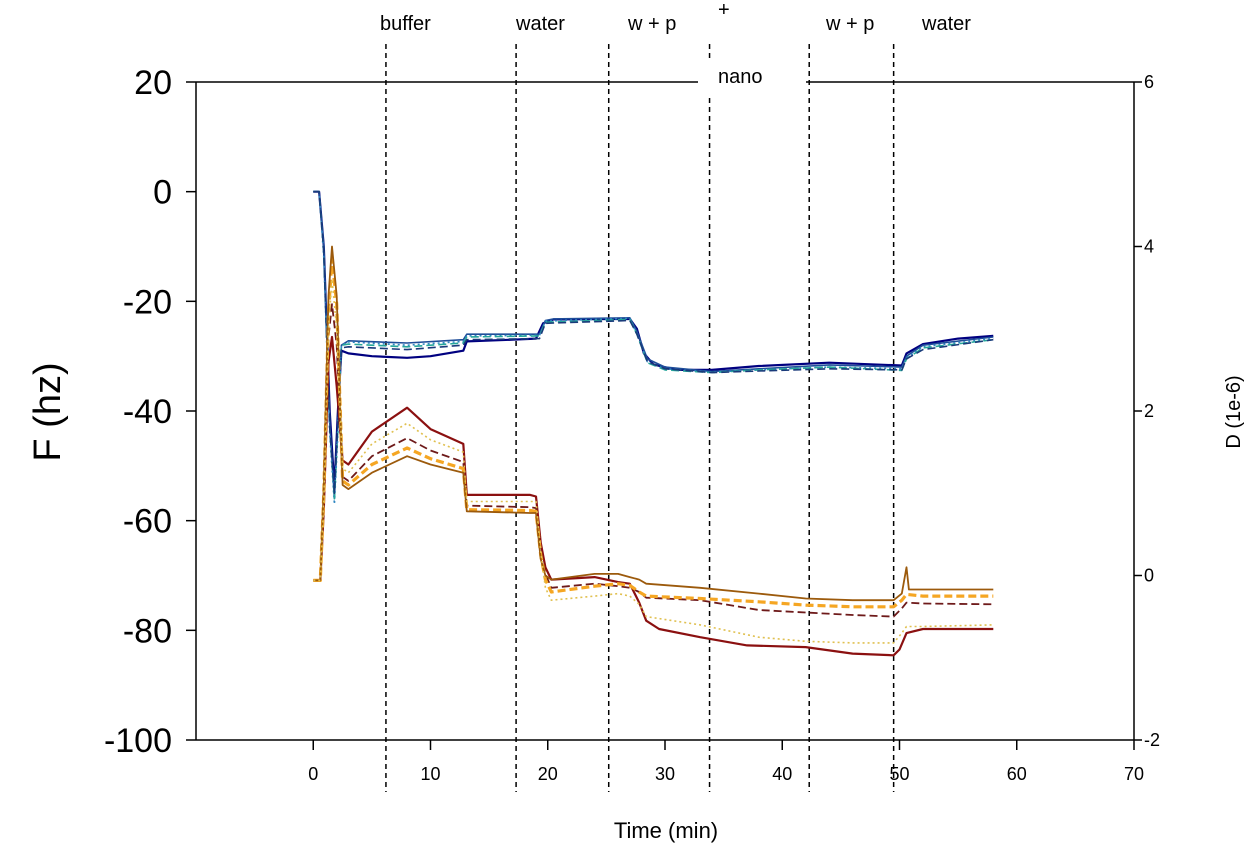 The image size is (1251, 855). What do you see at coordinates (651, 24) in the screenshot?
I see `phase-label-w-p-1: w + p` at bounding box center [651, 24].